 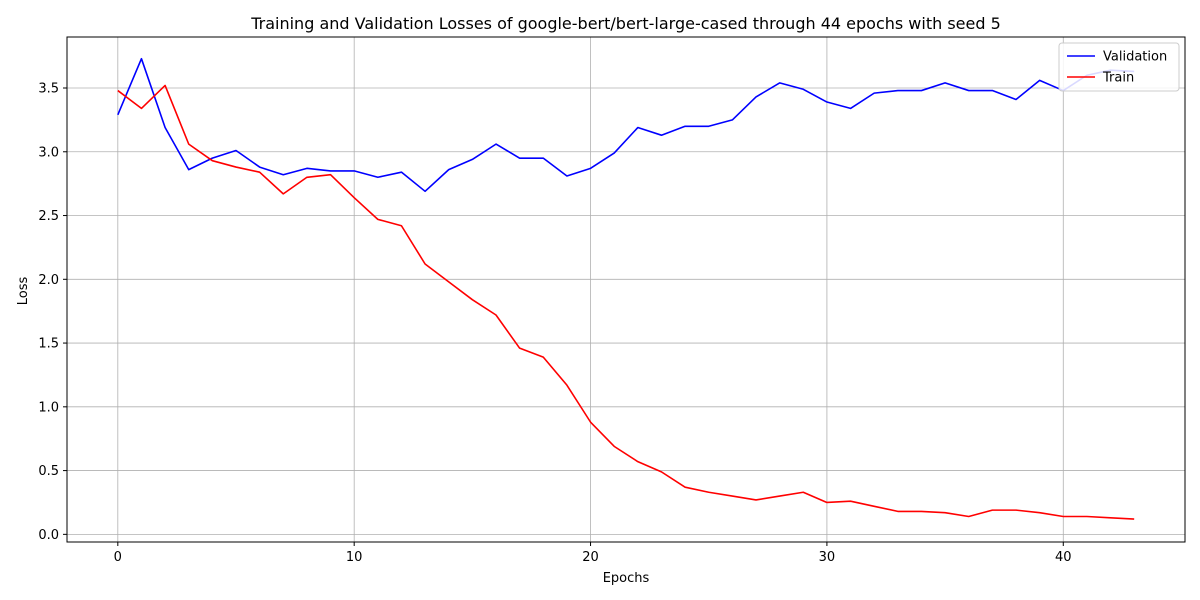 What do you see at coordinates (1135, 57) in the screenshot?
I see `legend-label: Validation` at bounding box center [1135, 57].